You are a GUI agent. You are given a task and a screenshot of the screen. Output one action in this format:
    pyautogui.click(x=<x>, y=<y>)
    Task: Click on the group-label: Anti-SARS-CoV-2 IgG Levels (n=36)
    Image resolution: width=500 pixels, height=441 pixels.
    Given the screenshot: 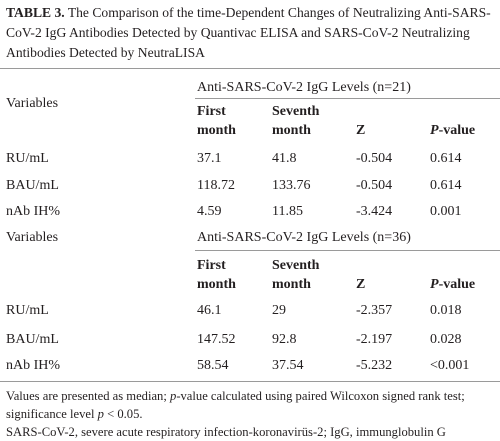 What is the action you would take?
    pyautogui.click(x=304, y=237)
    